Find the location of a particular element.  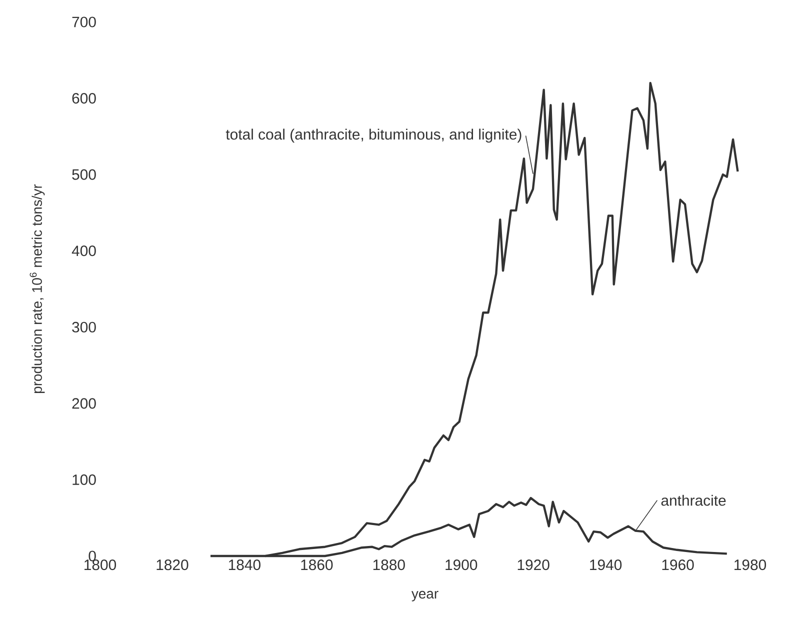

x-tick-label: 1840 is located at coordinates (244, 565).